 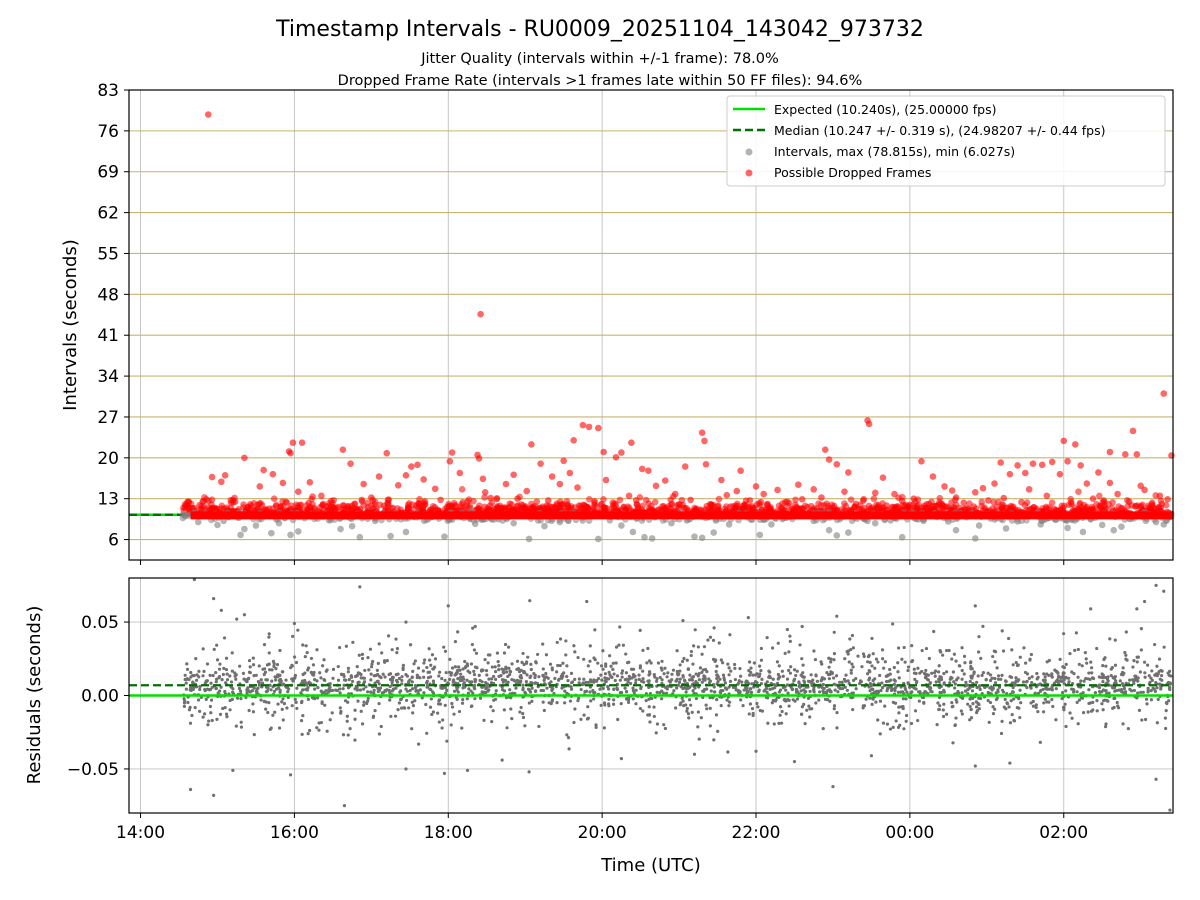 What do you see at coordinates (644, 537) in the screenshot?
I see `interval-point` at bounding box center [644, 537].